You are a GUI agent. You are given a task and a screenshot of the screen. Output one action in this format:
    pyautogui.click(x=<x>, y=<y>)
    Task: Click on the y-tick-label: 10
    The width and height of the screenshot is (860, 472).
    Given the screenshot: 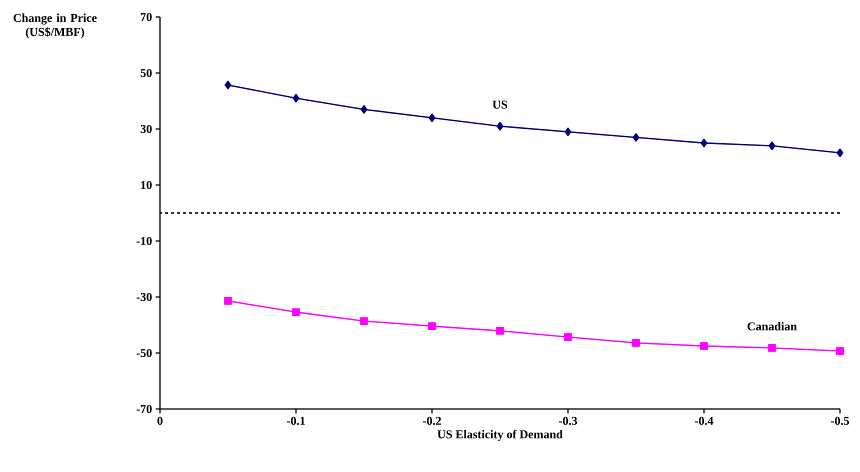 What is the action you would take?
    pyautogui.click(x=146, y=185)
    